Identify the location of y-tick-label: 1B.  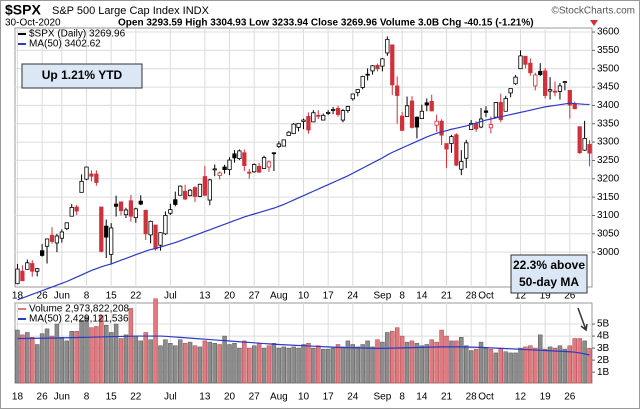
(603, 372).